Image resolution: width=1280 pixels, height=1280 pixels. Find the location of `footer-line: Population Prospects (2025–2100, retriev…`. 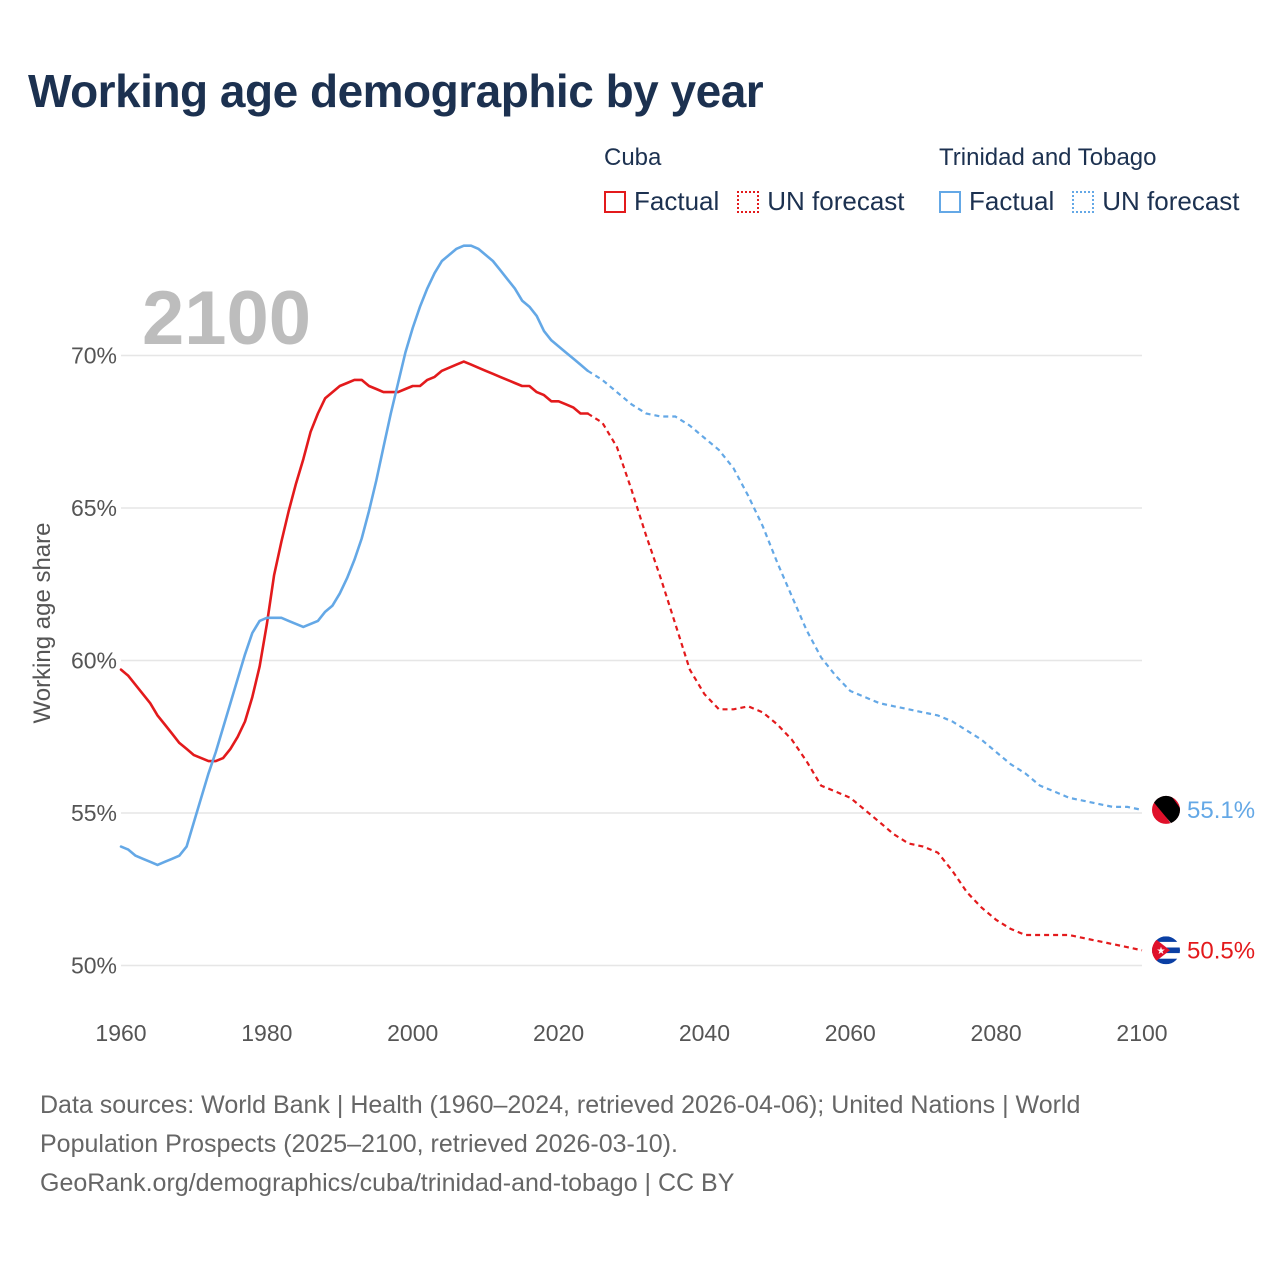

footer-line: Population Prospects (2025–2100, retriev… is located at coordinates (359, 1144).